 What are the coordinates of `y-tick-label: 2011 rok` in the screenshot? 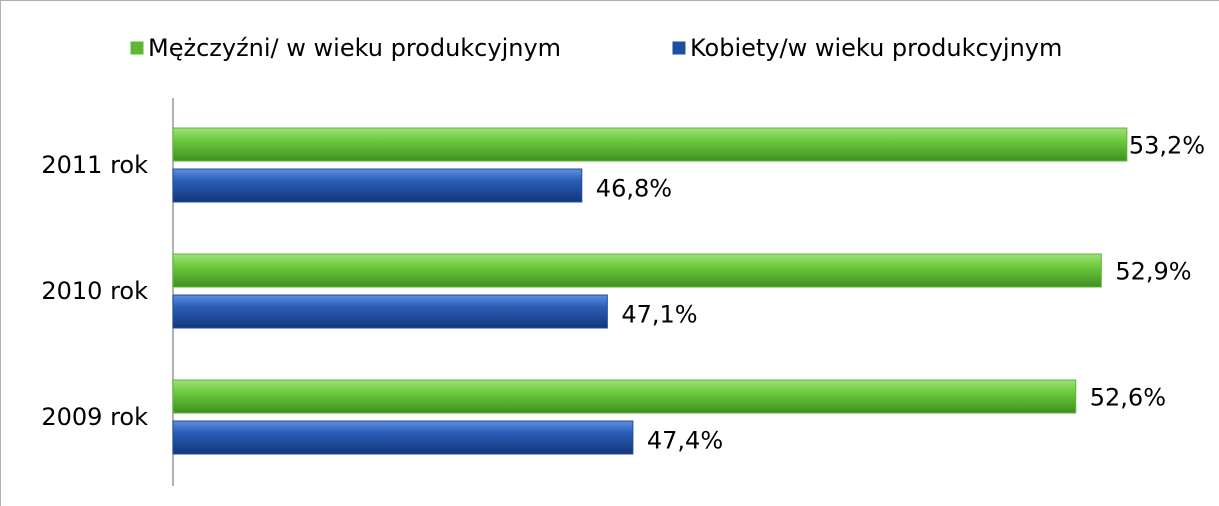 It's located at (94, 165).